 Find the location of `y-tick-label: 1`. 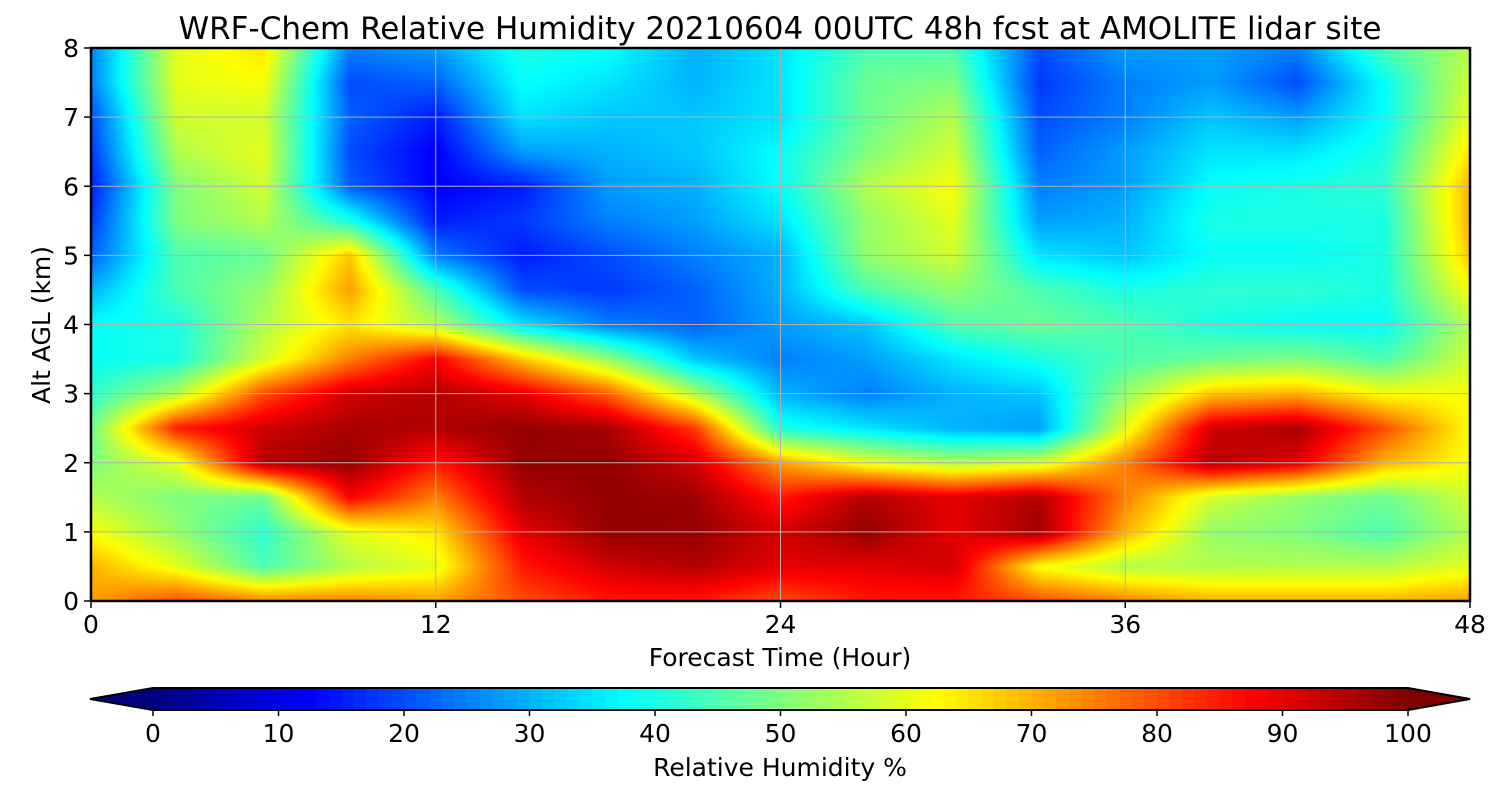

y-tick-label: 1 is located at coordinates (71, 532).